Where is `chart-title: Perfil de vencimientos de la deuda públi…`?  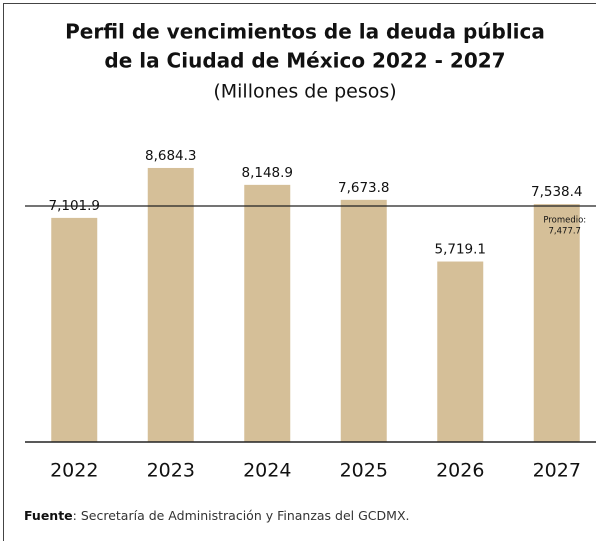 chart-title: Perfil de vencimientos de la deuda públi… is located at coordinates (305, 32).